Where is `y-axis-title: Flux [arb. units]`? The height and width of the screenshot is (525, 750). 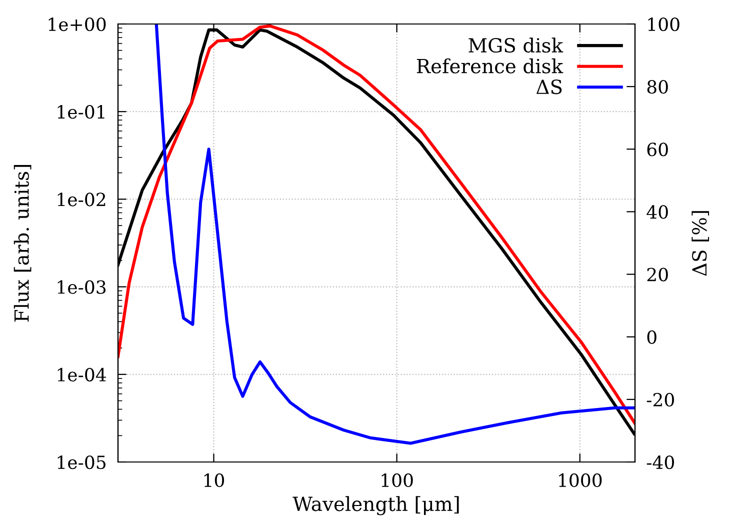
y-axis-title: Flux [arb. units] is located at coordinates (23, 243).